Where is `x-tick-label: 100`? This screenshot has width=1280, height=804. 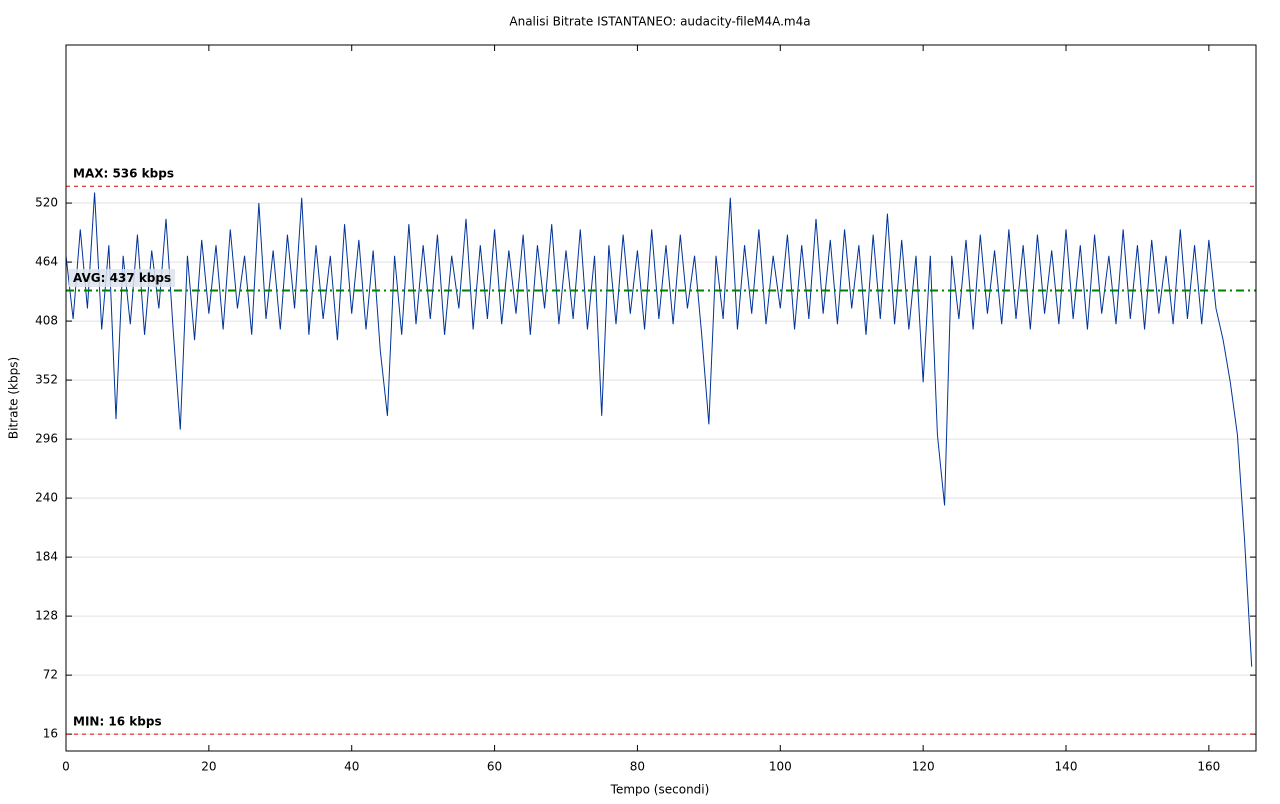
x-tick-label: 100 is located at coordinates (780, 767).